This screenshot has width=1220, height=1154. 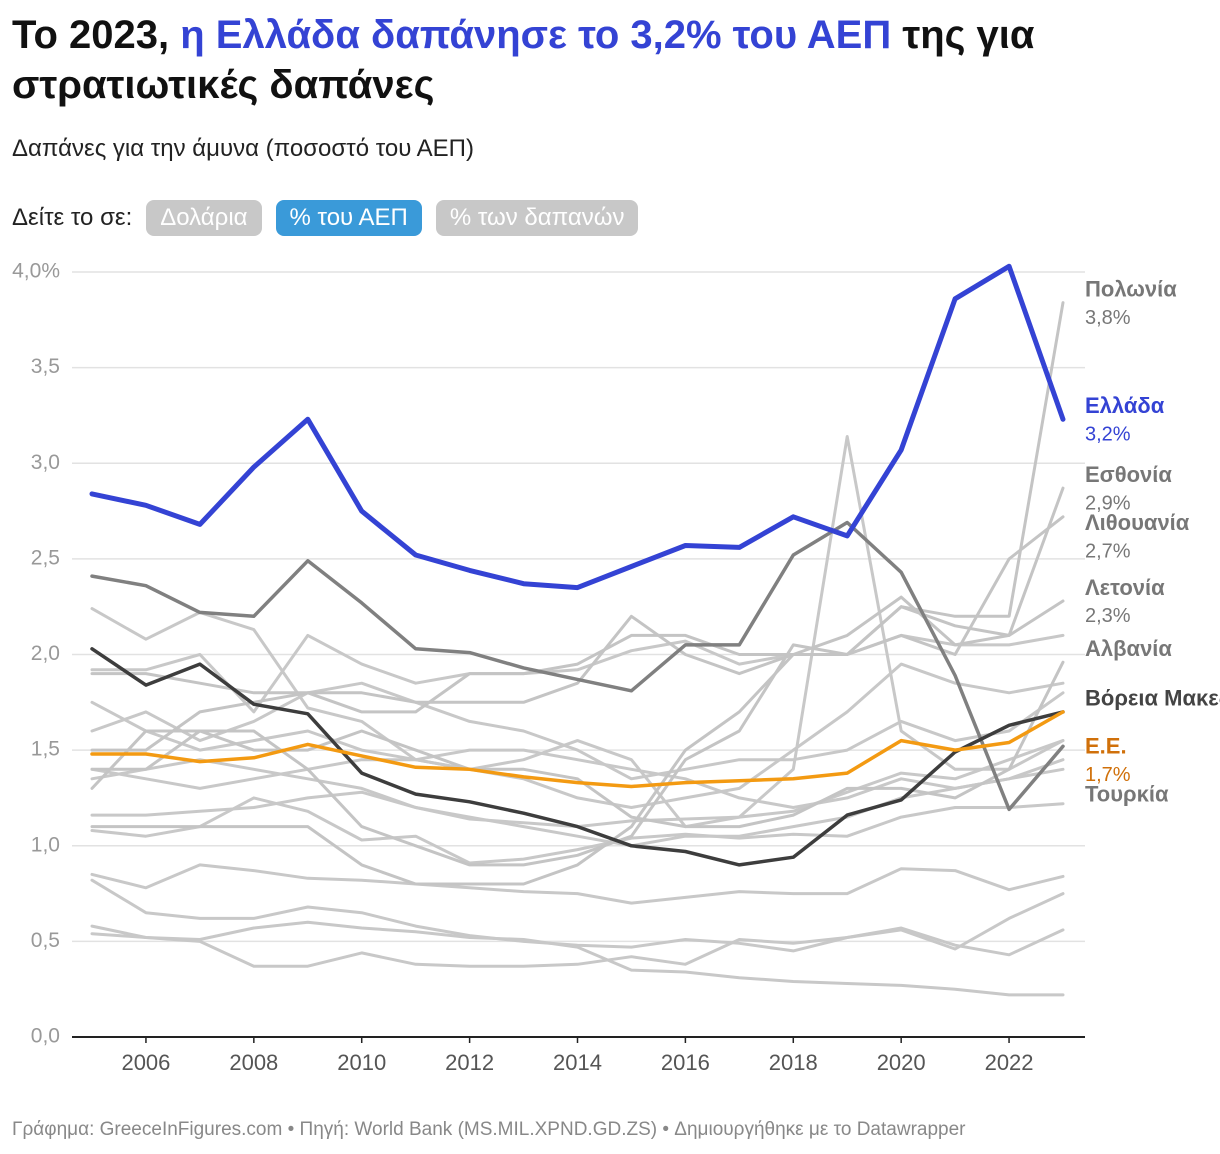 What do you see at coordinates (1108, 435) in the screenshot?
I see `series-value-label: 3,2%` at bounding box center [1108, 435].